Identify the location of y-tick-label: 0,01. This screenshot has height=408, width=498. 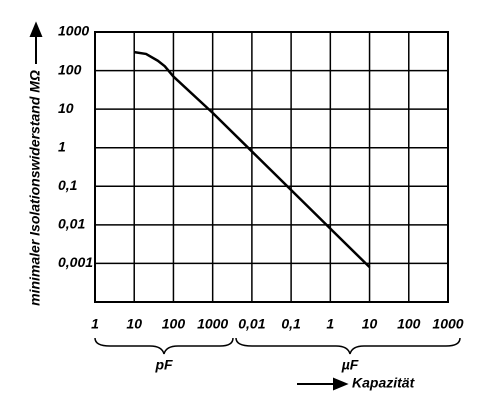
(71, 224).